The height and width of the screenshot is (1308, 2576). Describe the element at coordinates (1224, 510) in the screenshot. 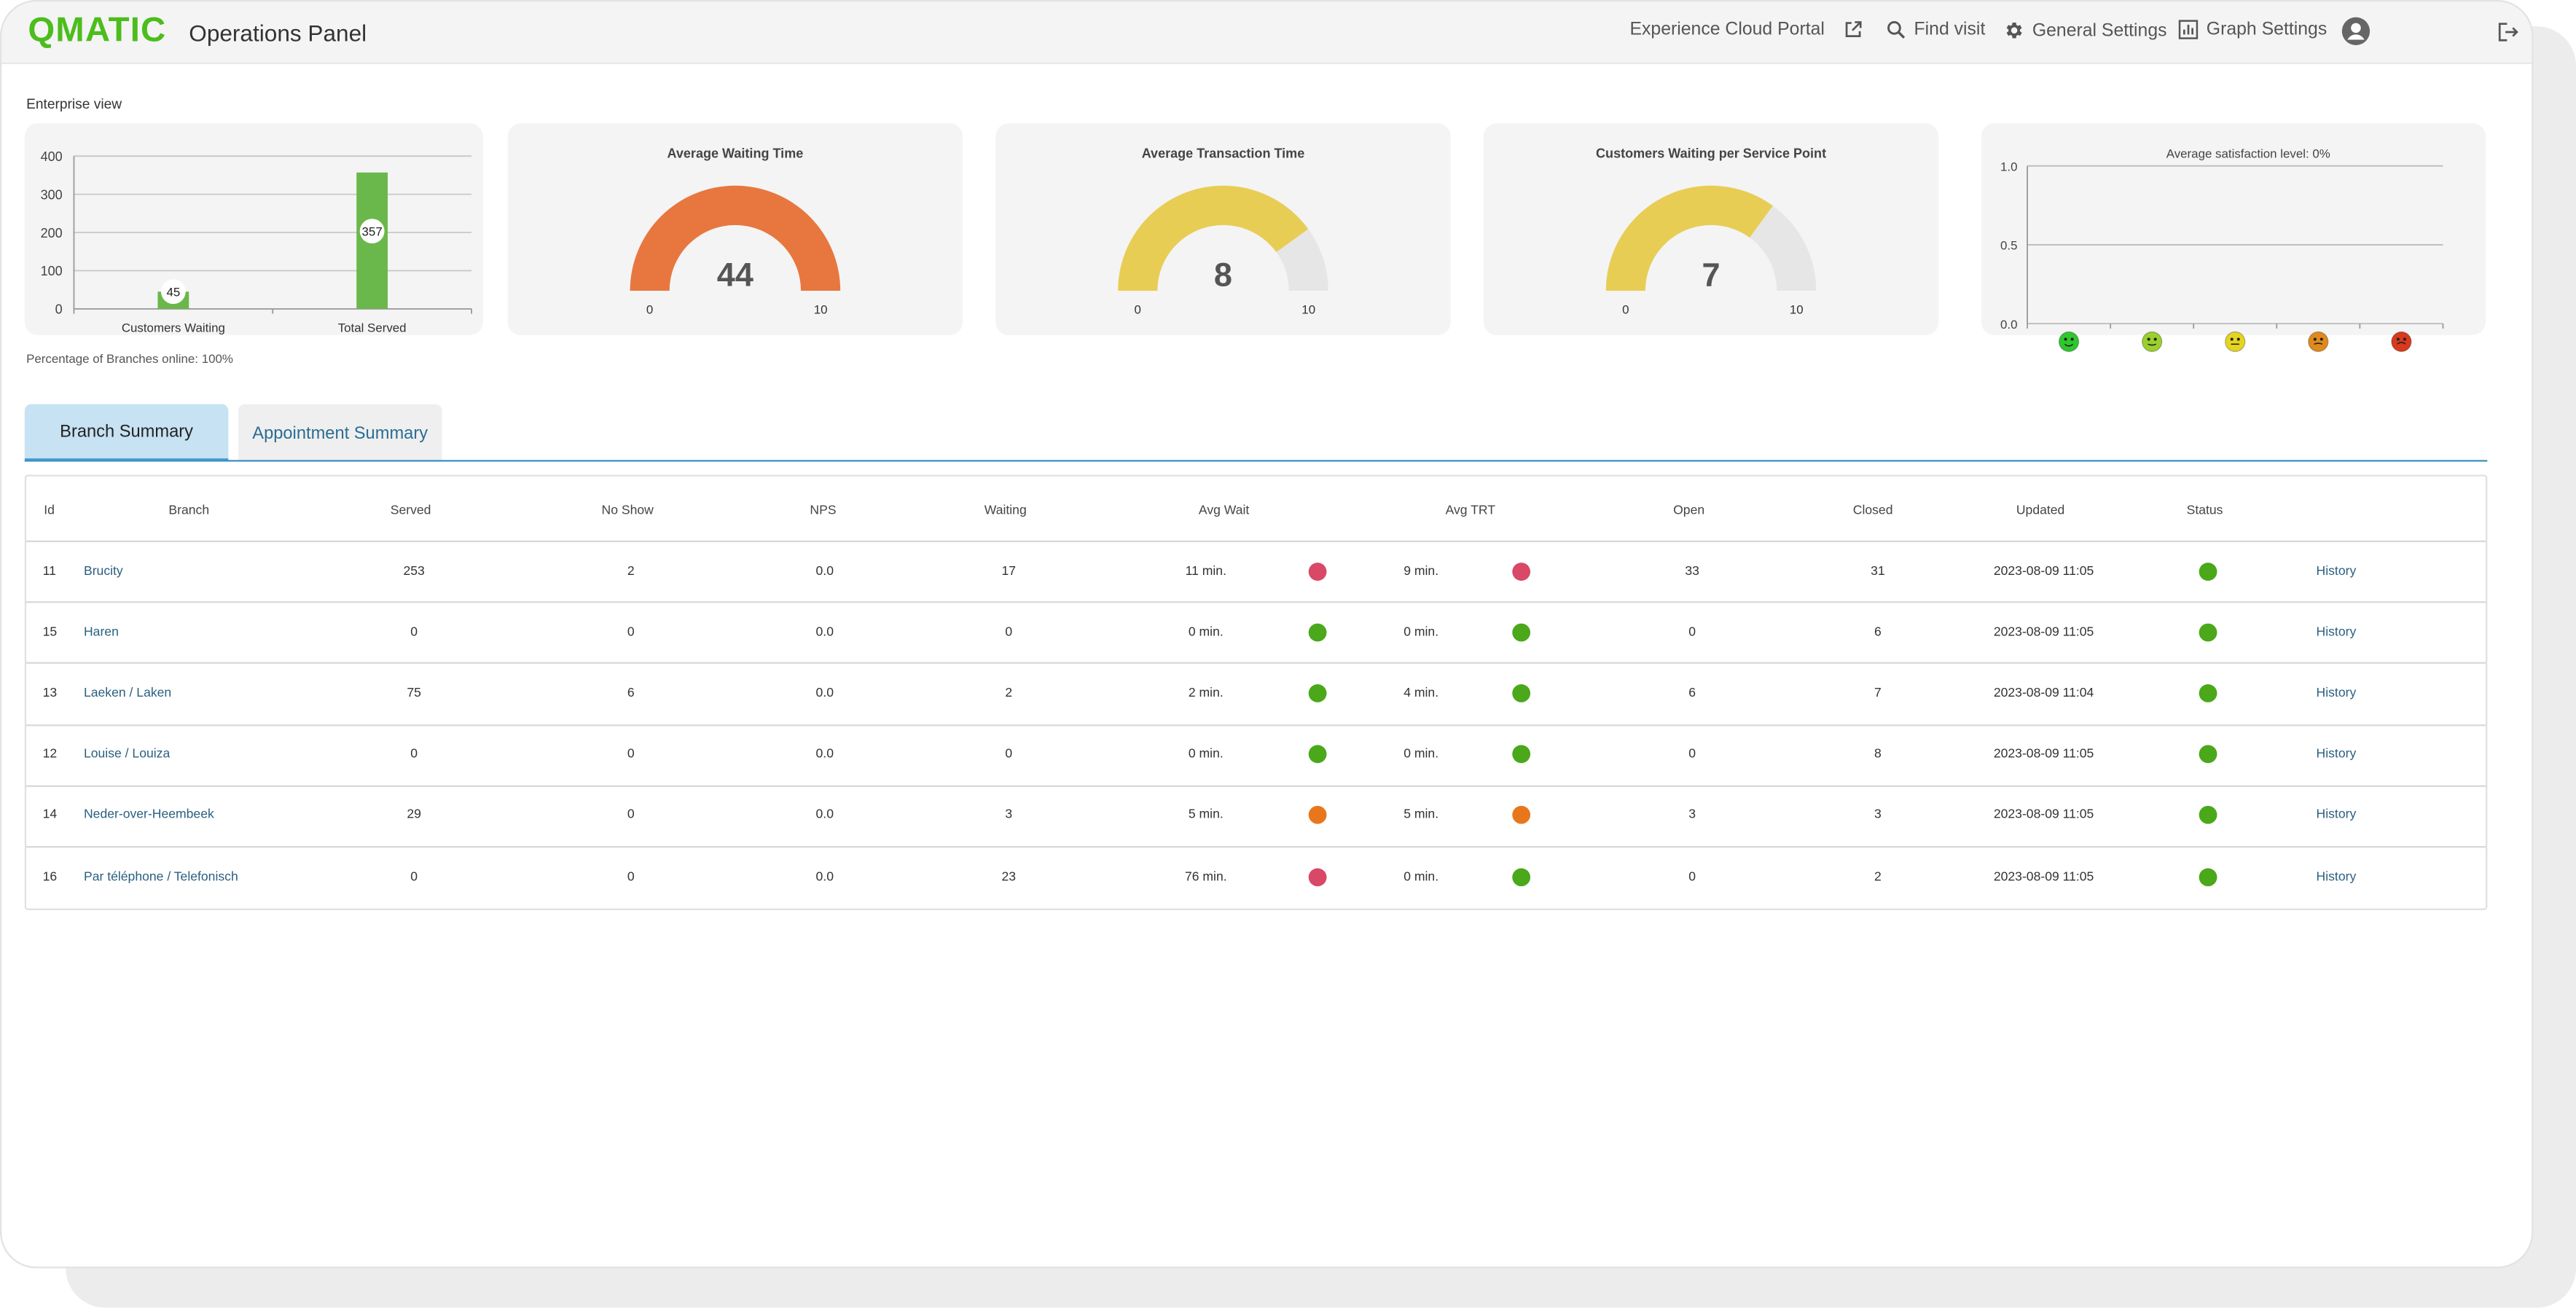

I see `column-header: Avg Wait` at that location.